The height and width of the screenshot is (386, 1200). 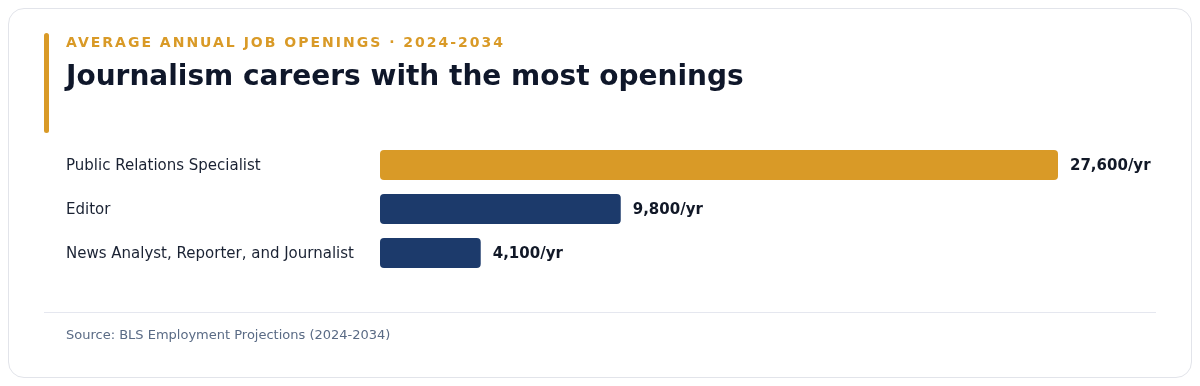 What do you see at coordinates (286, 42) in the screenshot?
I see `chart-subtitle: AVERAGE ANNUAL JOB OPENINGS · 2024-2034` at bounding box center [286, 42].